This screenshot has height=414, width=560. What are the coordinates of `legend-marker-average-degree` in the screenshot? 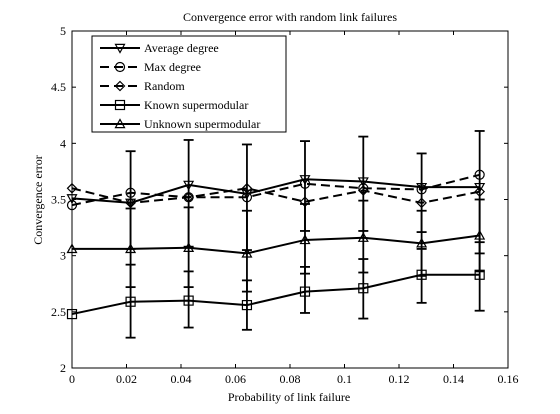 It's located at (120, 48).